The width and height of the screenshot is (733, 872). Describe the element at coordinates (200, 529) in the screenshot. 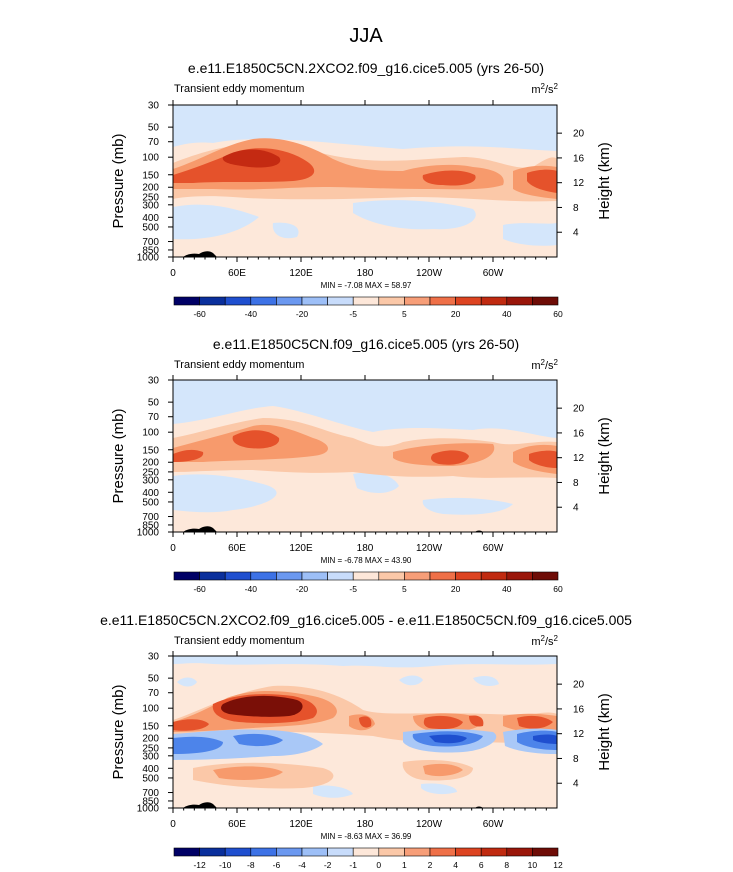

I see `terrain` at that location.